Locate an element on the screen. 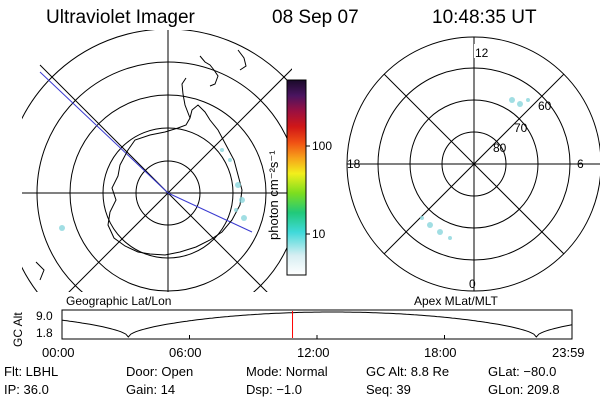 The width and height of the screenshot is (600, 400). timeline-xtick-3: 18:00 is located at coordinates (440, 352).